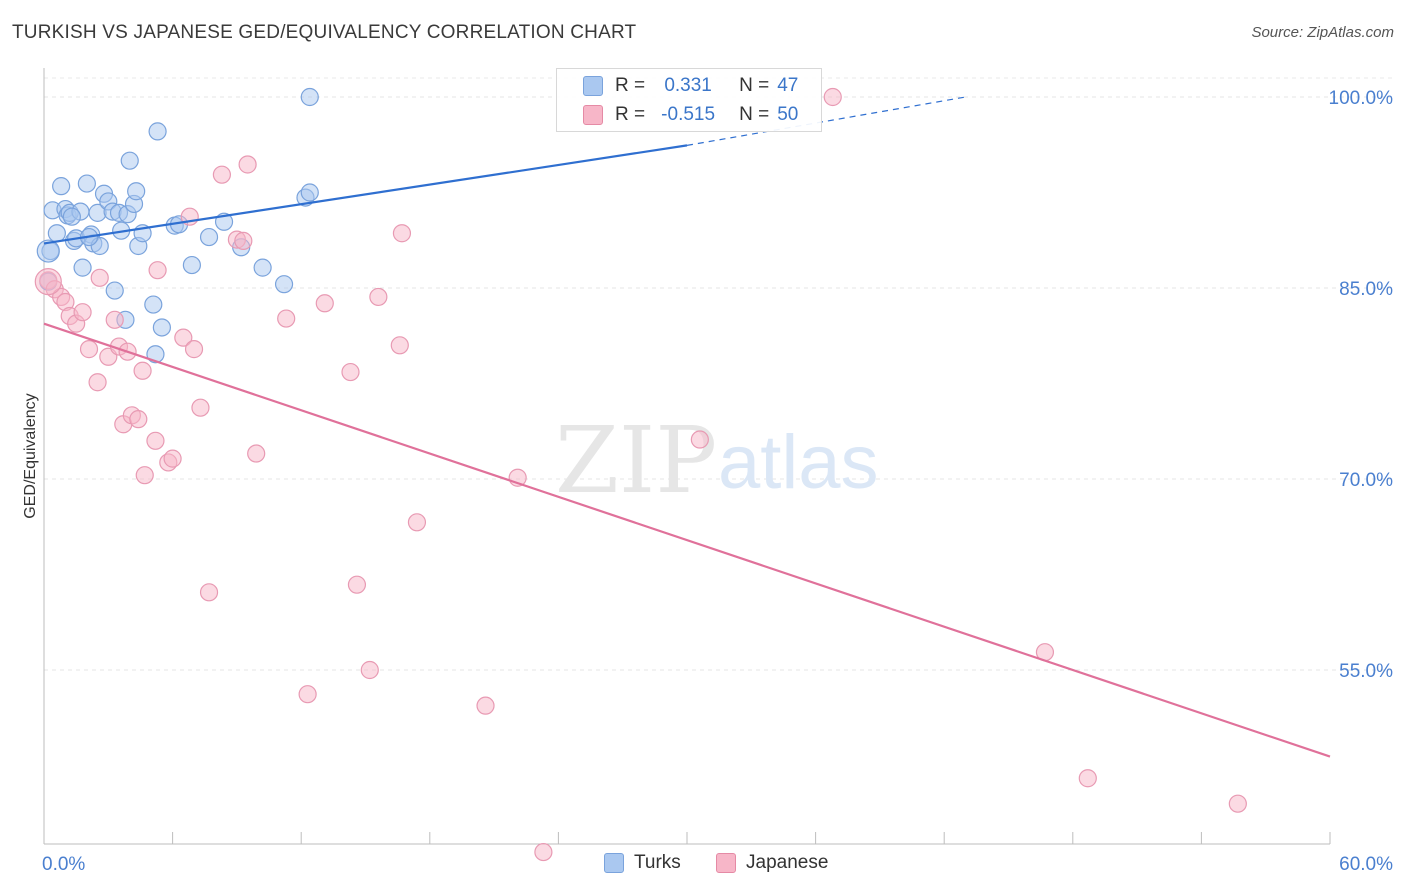 The image size is (1406, 892). Describe the element at coordinates (593, 115) in the screenshot. I see `japanese-swatch` at that location.